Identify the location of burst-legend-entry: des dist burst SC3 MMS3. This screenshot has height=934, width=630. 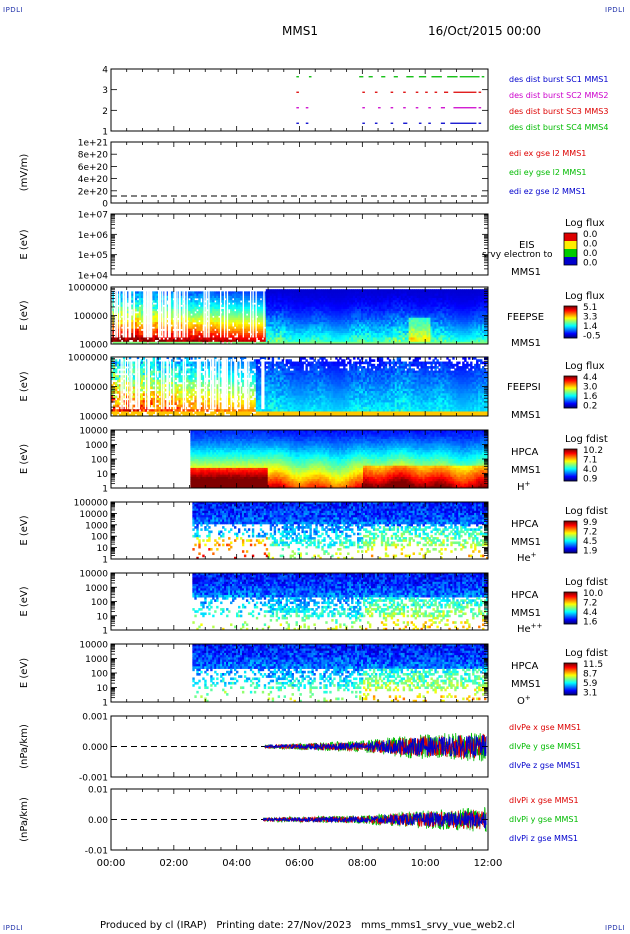
(558, 111).